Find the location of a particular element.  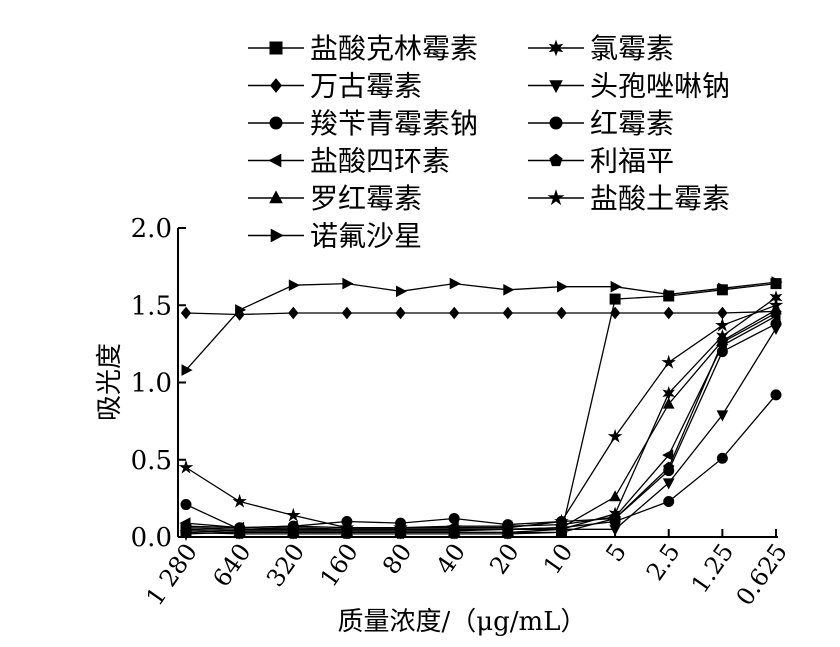

legend-label: 盐酸四环素 is located at coordinates (380, 161).